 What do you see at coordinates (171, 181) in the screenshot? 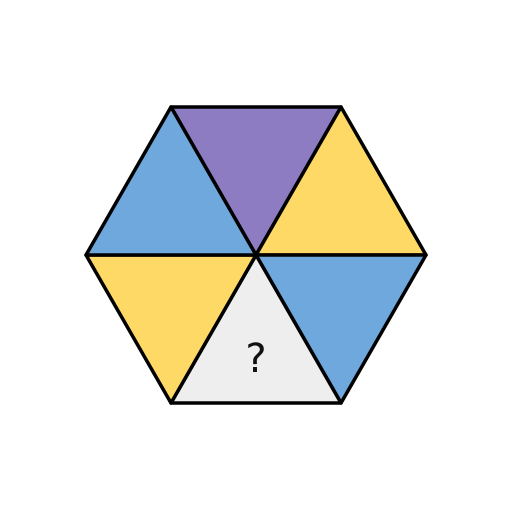
I see `triangle-upper-left` at bounding box center [171, 181].